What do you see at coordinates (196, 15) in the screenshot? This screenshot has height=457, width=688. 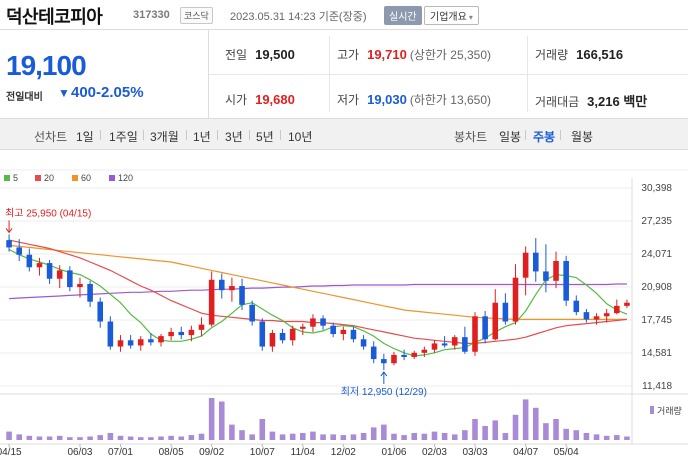 I see `market-badge: 코스닥` at bounding box center [196, 15].